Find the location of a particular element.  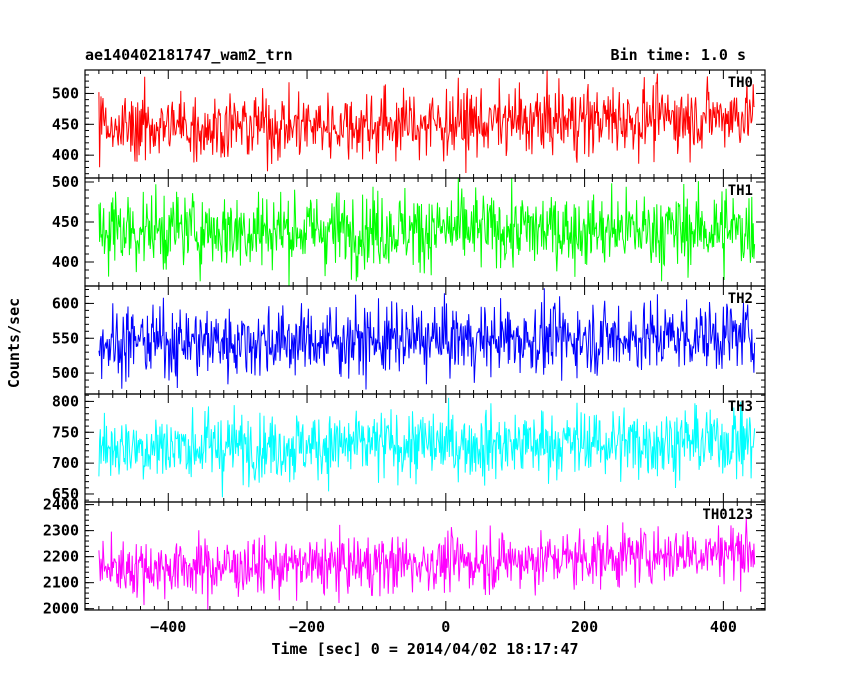

y-tick-label: 650 is located at coordinates (65, 494).